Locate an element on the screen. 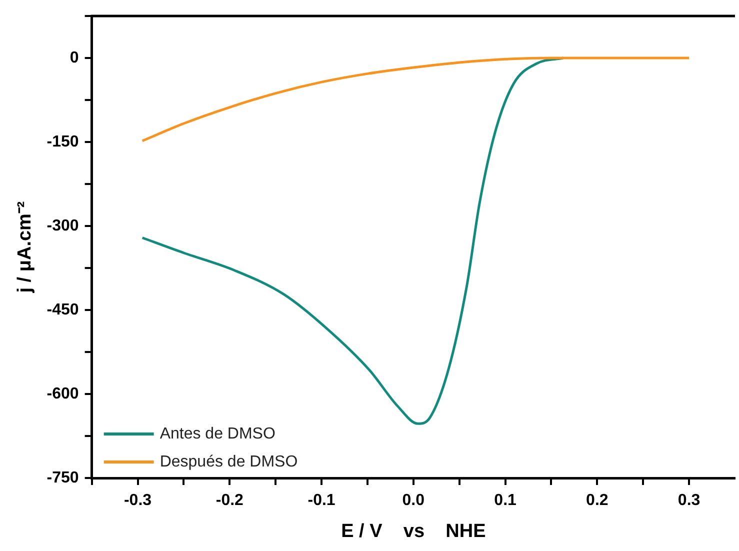 This screenshot has width=739, height=551. x-tick-label: 0.0 is located at coordinates (413, 501).